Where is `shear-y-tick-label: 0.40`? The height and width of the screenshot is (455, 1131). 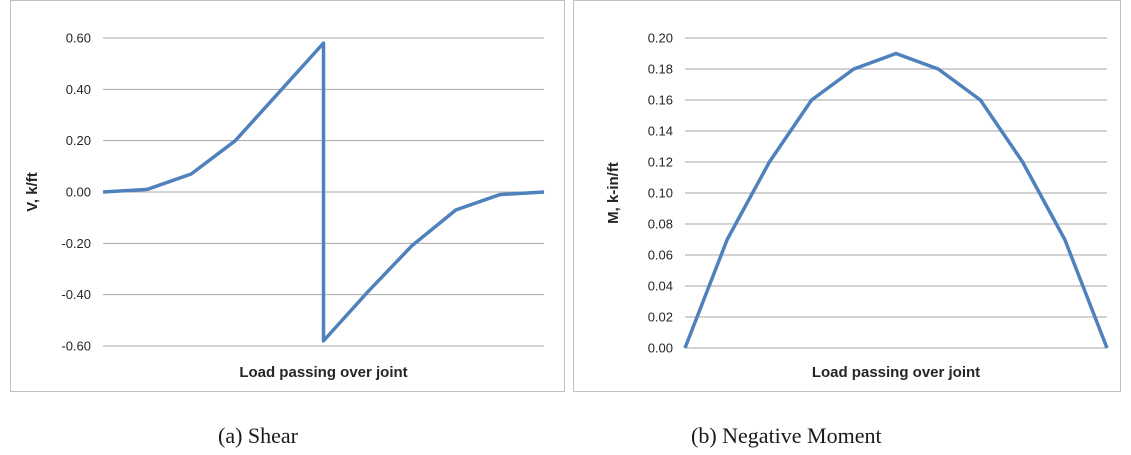 shear-y-tick-label: 0.40 is located at coordinates (78, 89).